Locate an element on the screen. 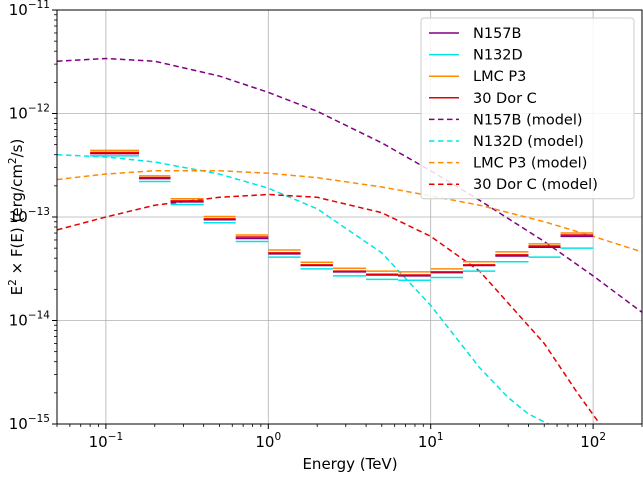 Image resolution: width=643 pixels, height=481 pixels. legend-label-4: N157B (model) is located at coordinates (528, 120).